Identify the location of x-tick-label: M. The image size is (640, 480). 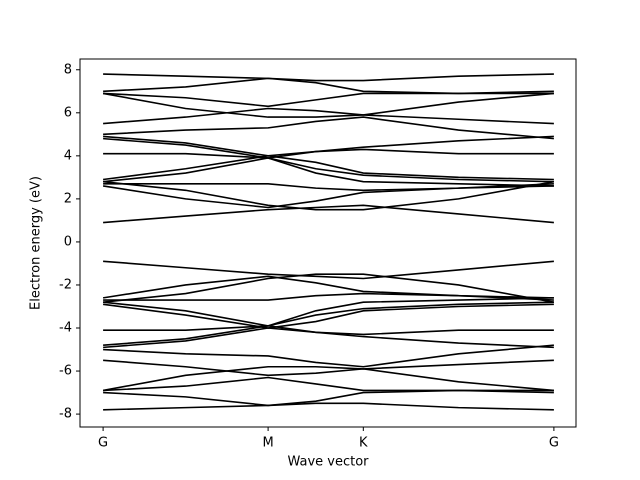
(267, 443).